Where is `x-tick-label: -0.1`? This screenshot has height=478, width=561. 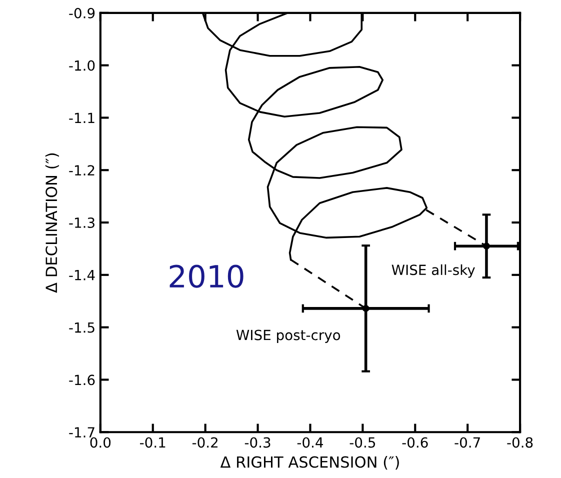 x-tick-label: -0.1 is located at coordinates (153, 442).